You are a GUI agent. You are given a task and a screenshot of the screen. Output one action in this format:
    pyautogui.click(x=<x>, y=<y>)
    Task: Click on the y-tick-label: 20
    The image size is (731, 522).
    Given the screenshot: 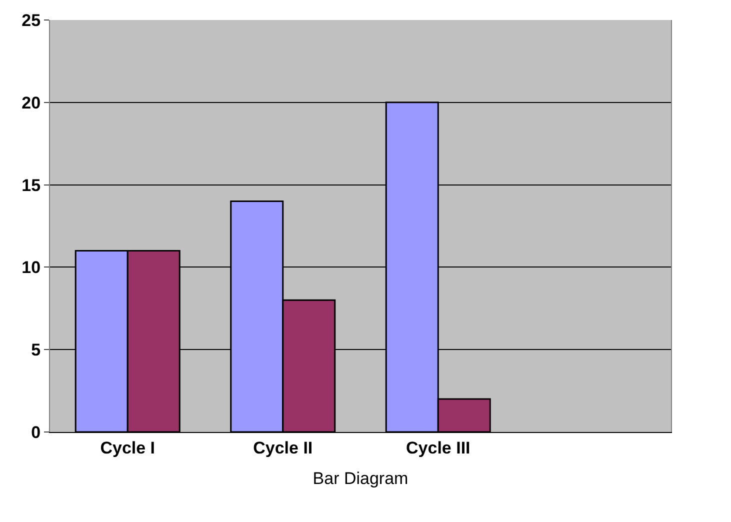 What is the action you would take?
    pyautogui.click(x=31, y=102)
    